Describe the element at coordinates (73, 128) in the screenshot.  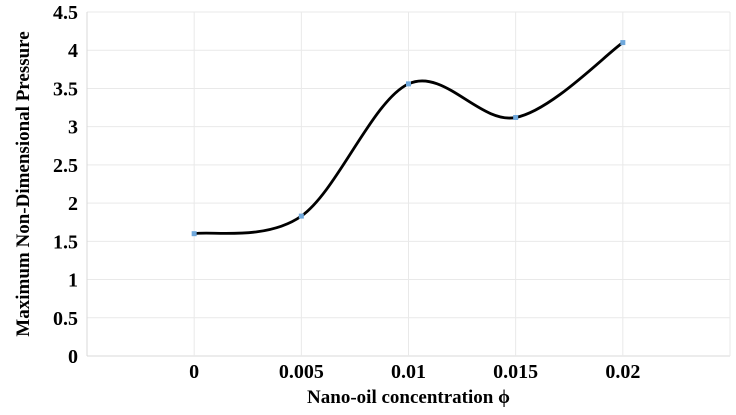
I see `y-tick-label: 3` at that location.